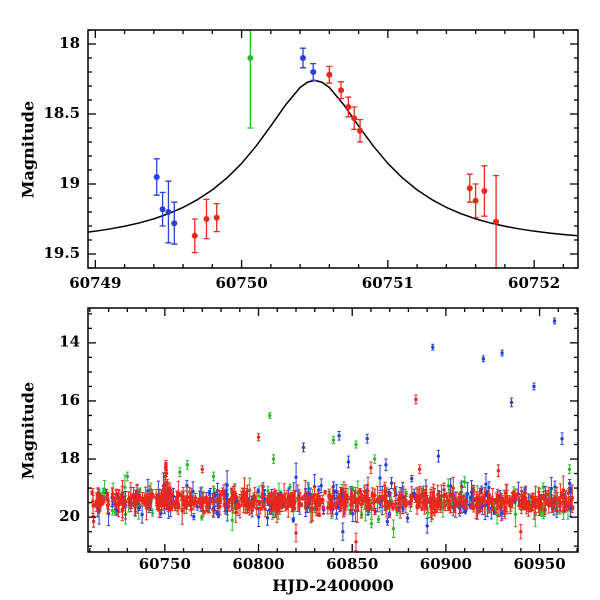 This screenshot has height=600, width=600. Describe the element at coordinates (28, 430) in the screenshot. I see `bottom-y-axis-label: Magnitude` at that location.